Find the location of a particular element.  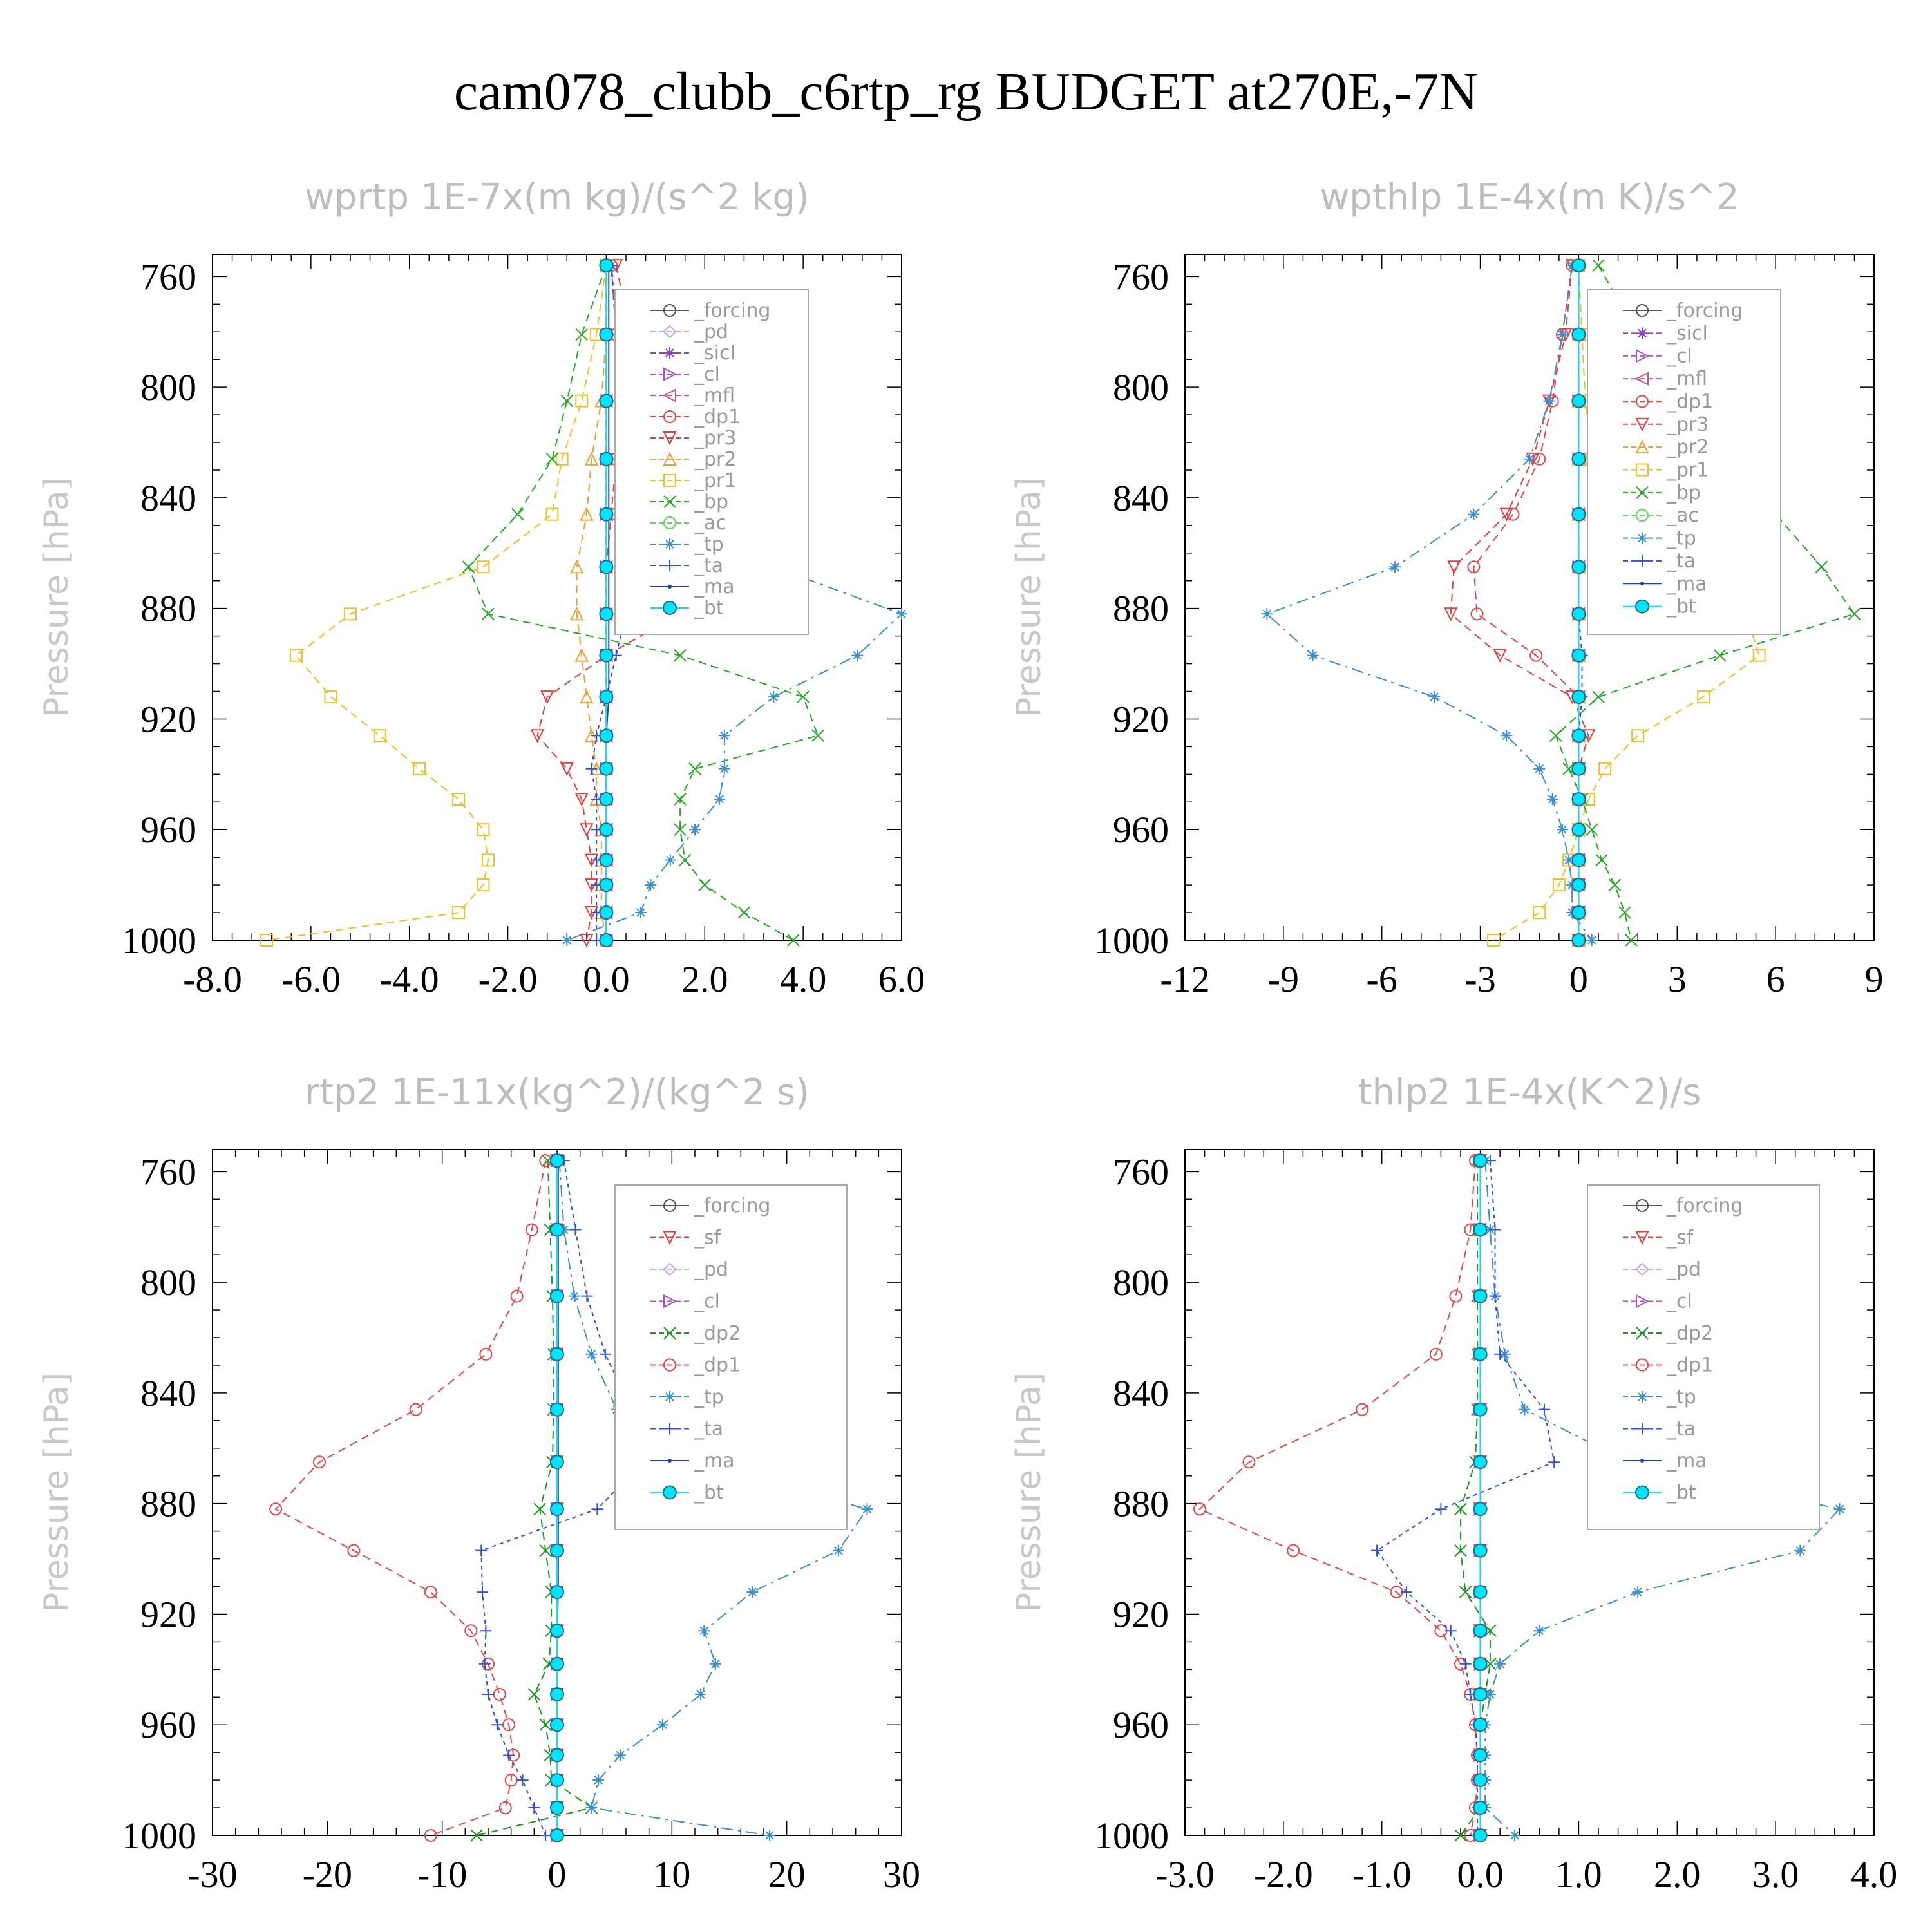

legend-marker_pd is located at coordinates (1642, 1269).